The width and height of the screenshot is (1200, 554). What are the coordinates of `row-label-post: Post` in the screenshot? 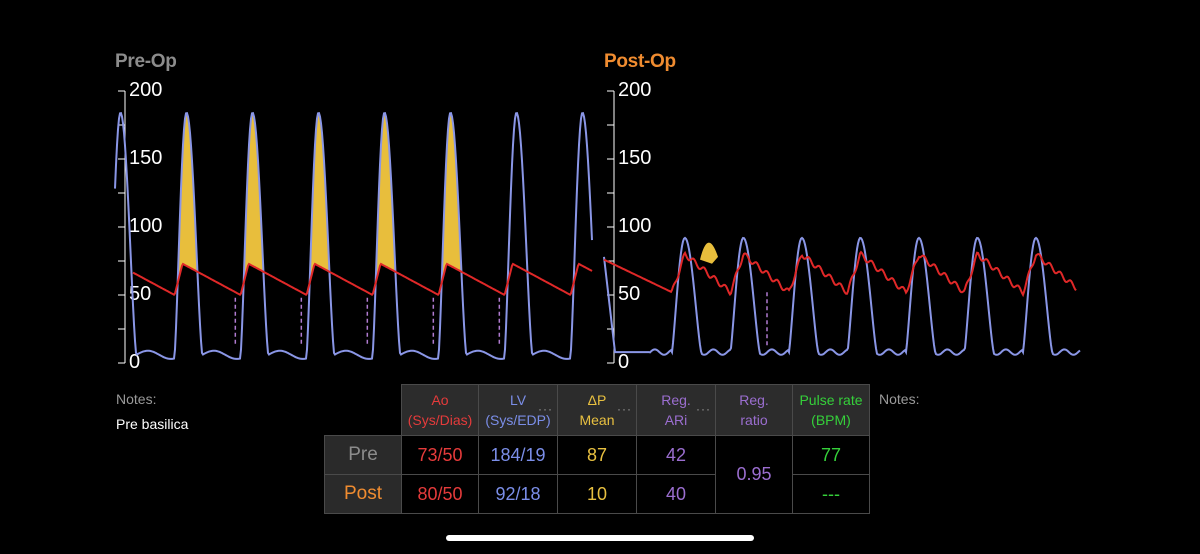 It's located at (363, 494).